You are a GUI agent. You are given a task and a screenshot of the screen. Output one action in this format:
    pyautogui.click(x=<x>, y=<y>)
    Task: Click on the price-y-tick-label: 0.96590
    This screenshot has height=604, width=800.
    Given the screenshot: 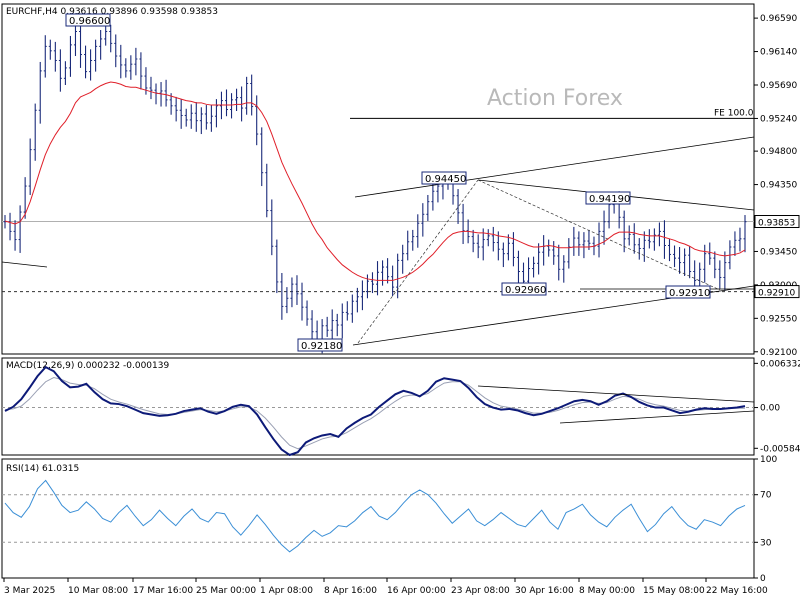 What is the action you would take?
    pyautogui.click(x=778, y=19)
    